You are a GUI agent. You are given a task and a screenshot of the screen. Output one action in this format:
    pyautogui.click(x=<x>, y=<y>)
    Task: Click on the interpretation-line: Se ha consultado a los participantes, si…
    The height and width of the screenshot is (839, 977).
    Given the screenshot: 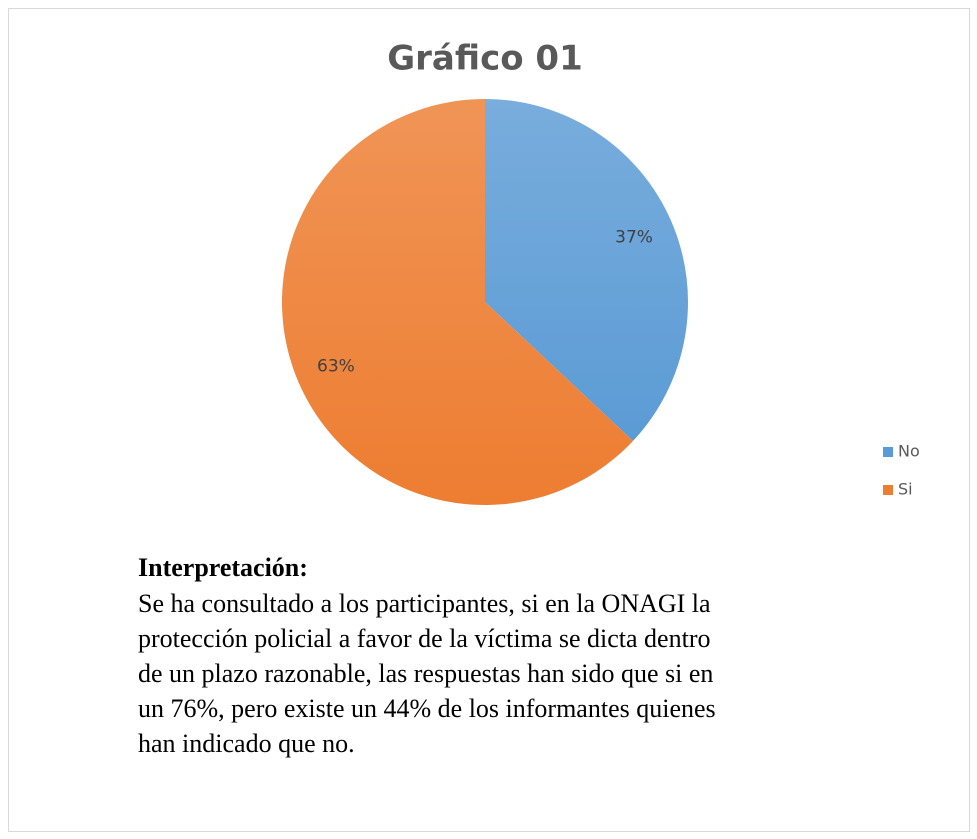 What is the action you would take?
    pyautogui.click(x=424, y=603)
    